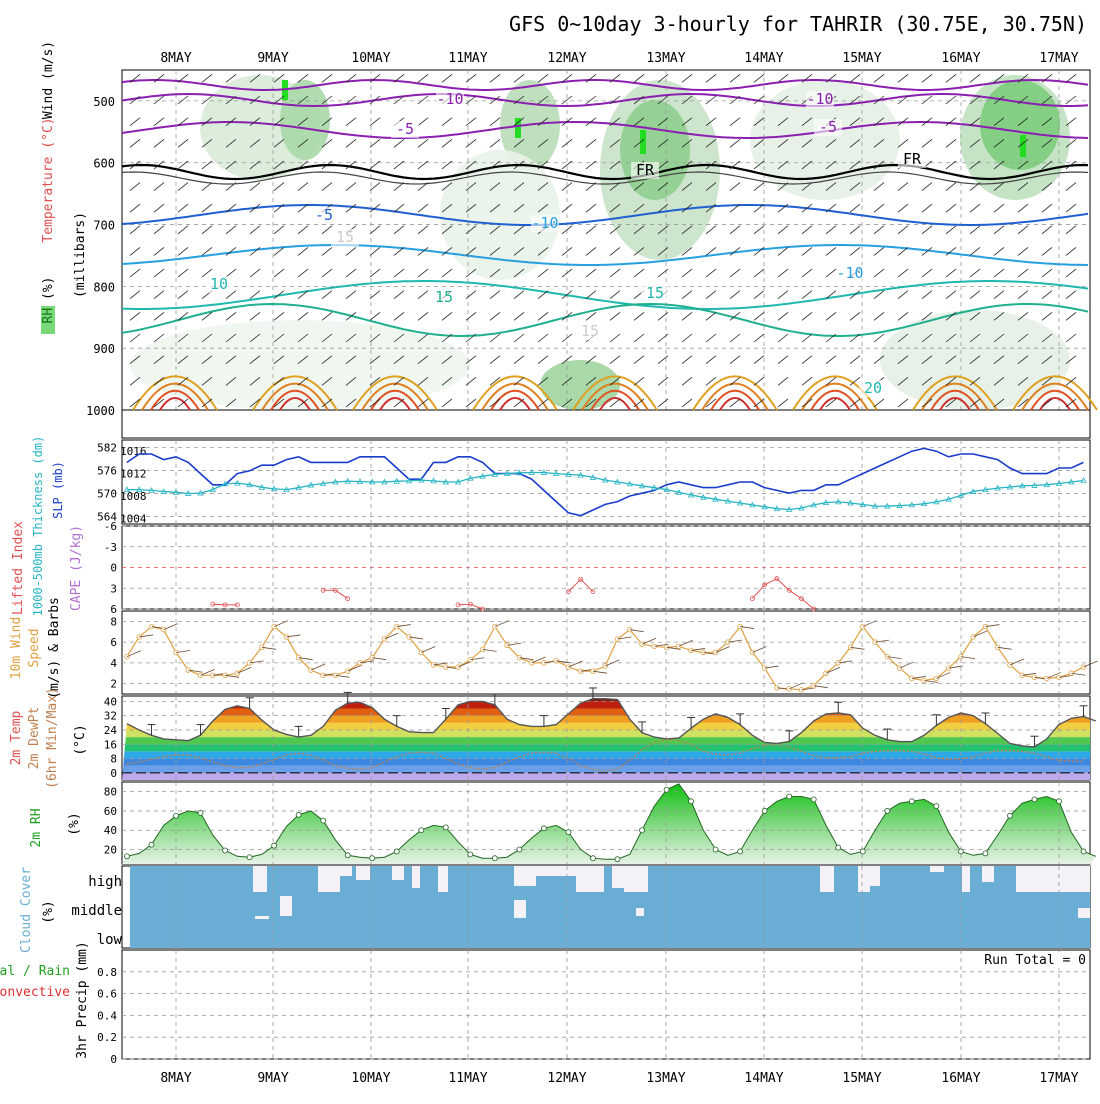 This screenshot has width=1100, height=1104. I want to click on rh-core, so click(518, 128).